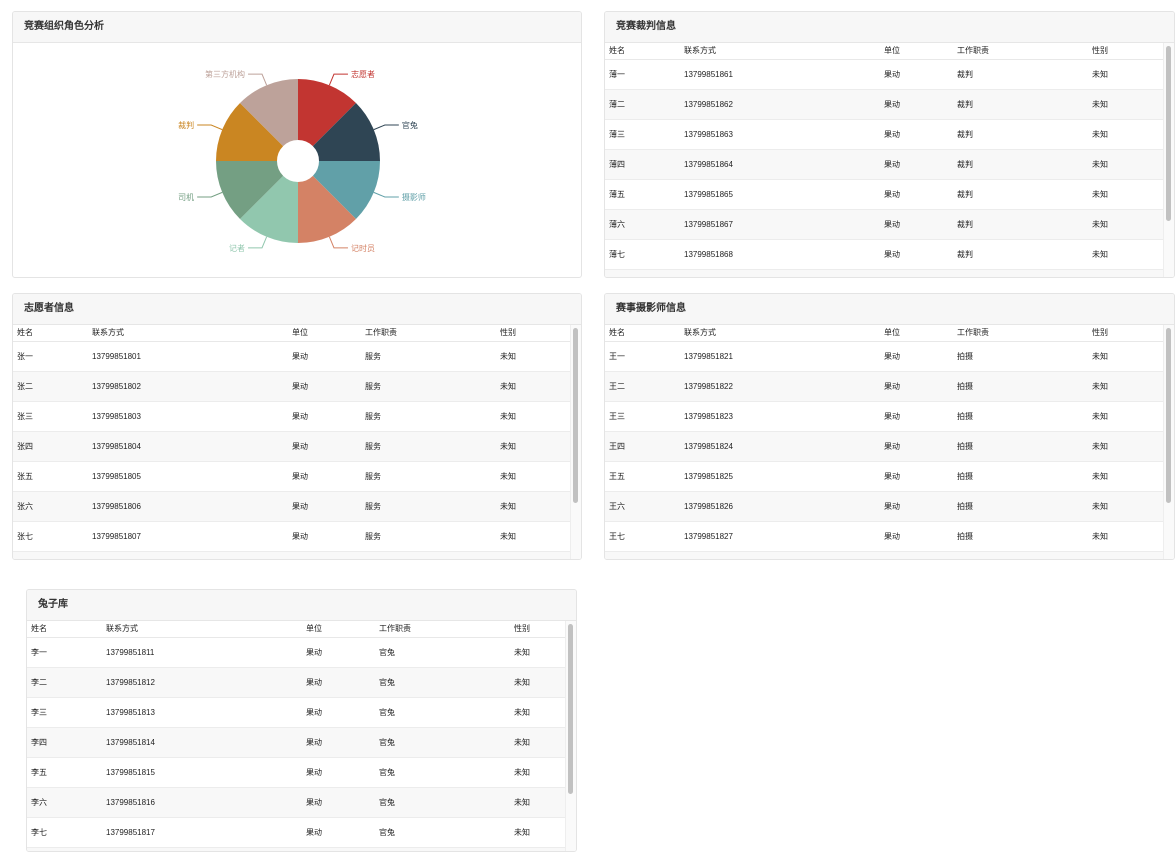  What do you see at coordinates (296, 849) in the screenshot?
I see `table-row: 李八 13799851818 果动 官兔 未知` at bounding box center [296, 849].